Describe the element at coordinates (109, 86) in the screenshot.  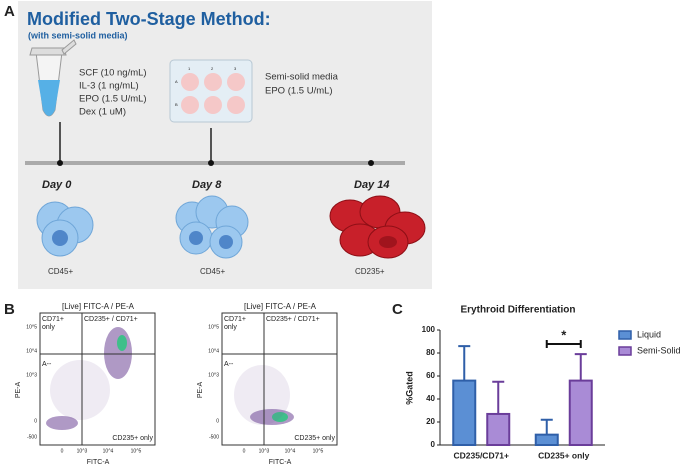
I see `media: IL-3 (1 ng/mL)` at that location.